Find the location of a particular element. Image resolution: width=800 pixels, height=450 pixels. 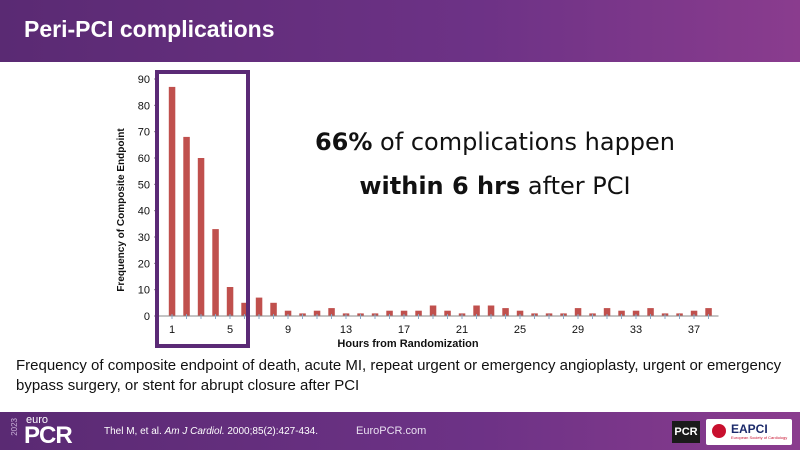

slide-header: Peri-PCI complications is located at coordinates (400, 31).